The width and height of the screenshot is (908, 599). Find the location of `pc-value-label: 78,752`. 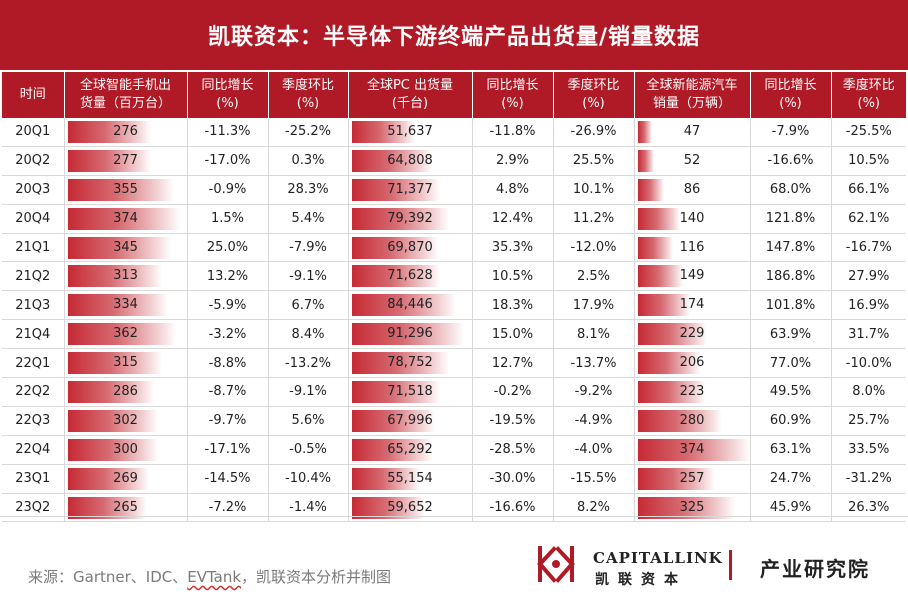

pc-value-label: 78,752 is located at coordinates (410, 363).